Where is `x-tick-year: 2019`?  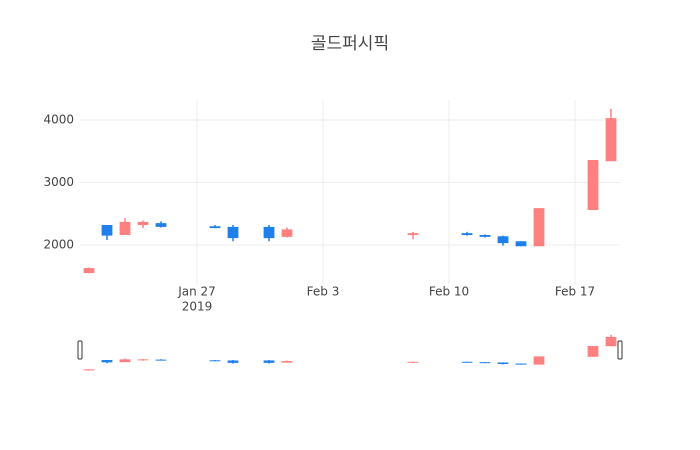
x-tick-year: 2019 is located at coordinates (197, 307).